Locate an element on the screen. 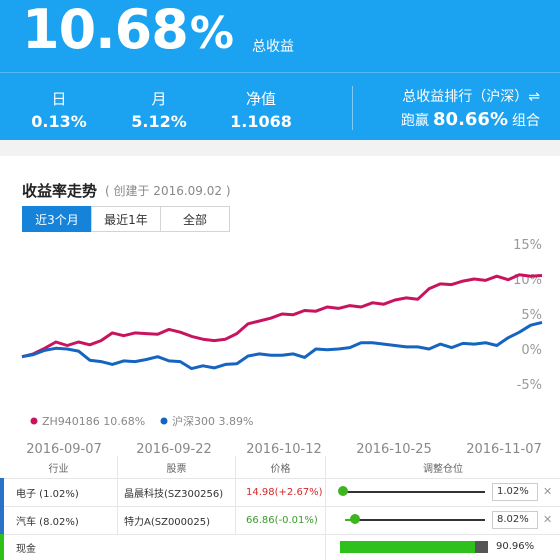 Image resolution: width=560 pixels, height=560 pixels. cash-value: 90.96% is located at coordinates (515, 546).